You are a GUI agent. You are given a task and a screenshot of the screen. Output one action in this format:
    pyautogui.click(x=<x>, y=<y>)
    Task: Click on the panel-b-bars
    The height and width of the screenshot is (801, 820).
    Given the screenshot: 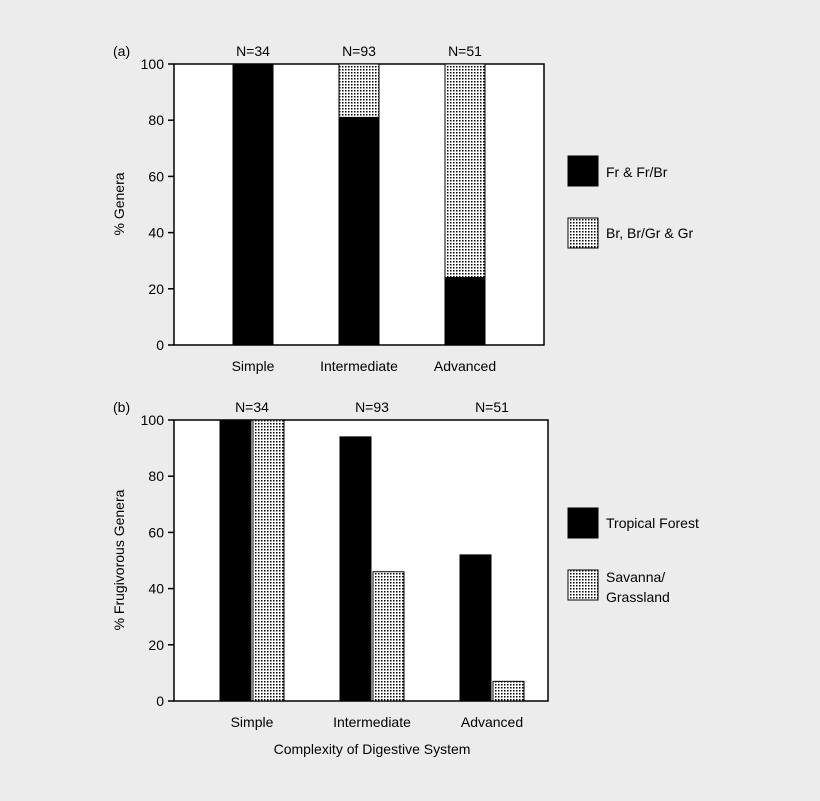 What is the action you would take?
    pyautogui.click(x=372, y=560)
    